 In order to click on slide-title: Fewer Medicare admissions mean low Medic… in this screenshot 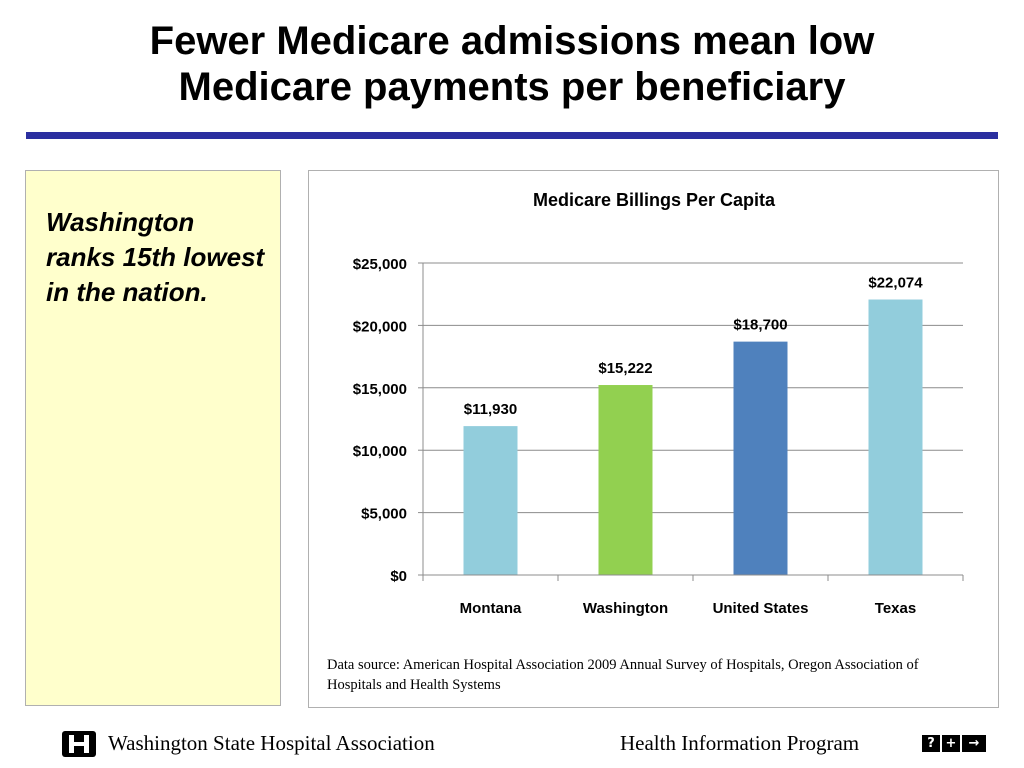, I will do `click(512, 64)`.